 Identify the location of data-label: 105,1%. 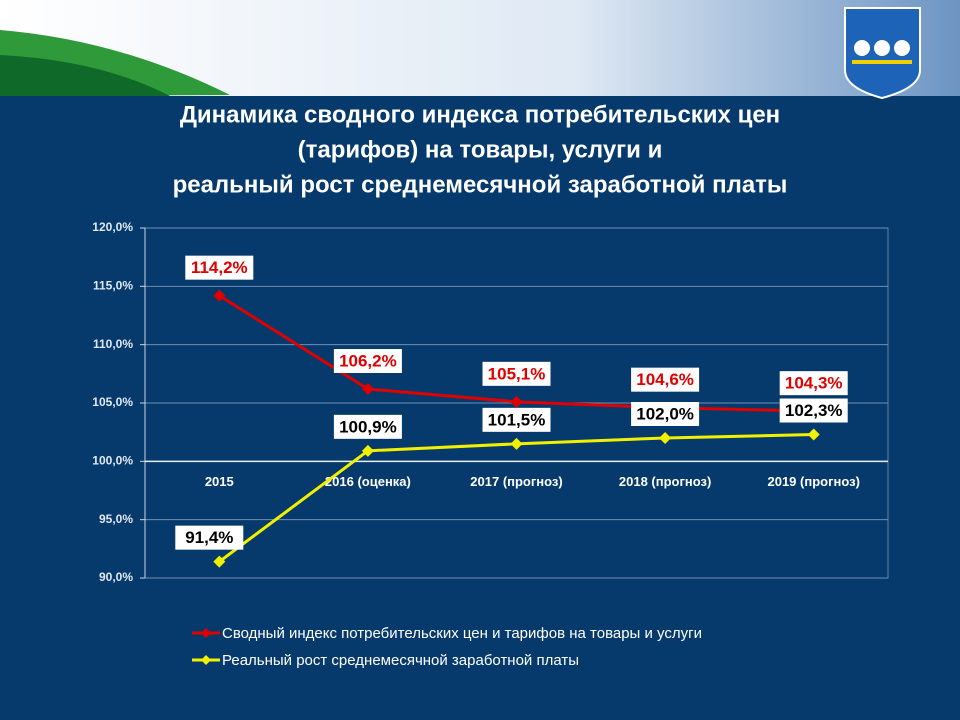
(517, 373).